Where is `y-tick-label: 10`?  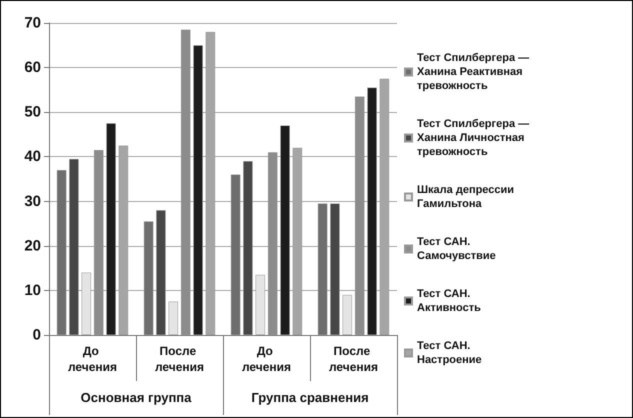
y-tick-label: 10 is located at coordinates (32, 290).